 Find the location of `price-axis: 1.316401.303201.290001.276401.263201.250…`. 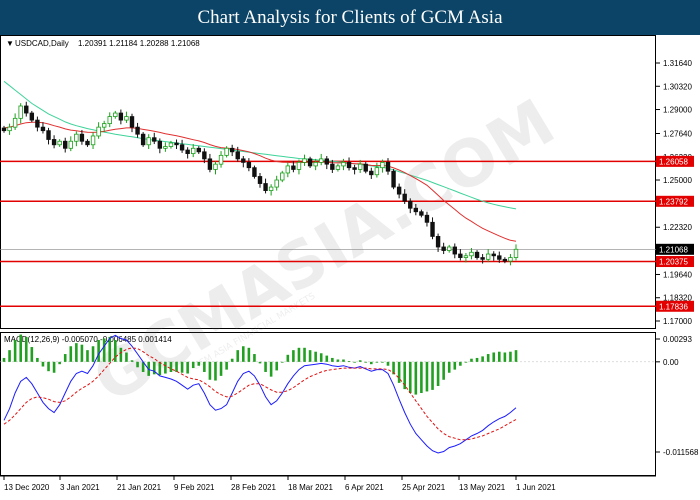

price-axis: 1.316401.303201.290001.276401.263201.250… is located at coordinates (674, 192).